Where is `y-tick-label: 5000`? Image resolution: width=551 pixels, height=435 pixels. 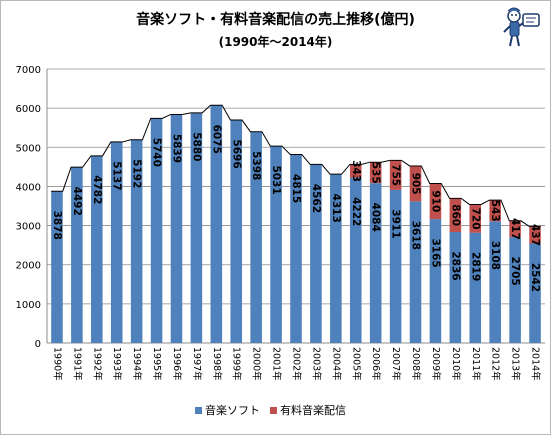 y-tick-label: 5000 is located at coordinates (28, 148).